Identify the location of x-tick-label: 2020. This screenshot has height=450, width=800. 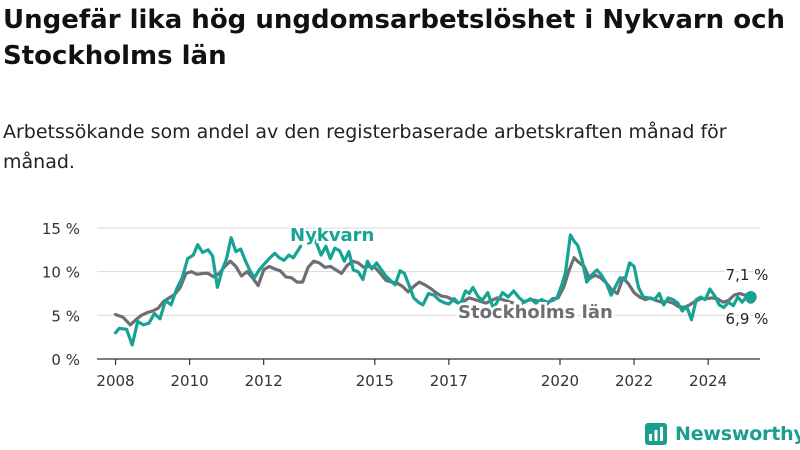
(560, 381).